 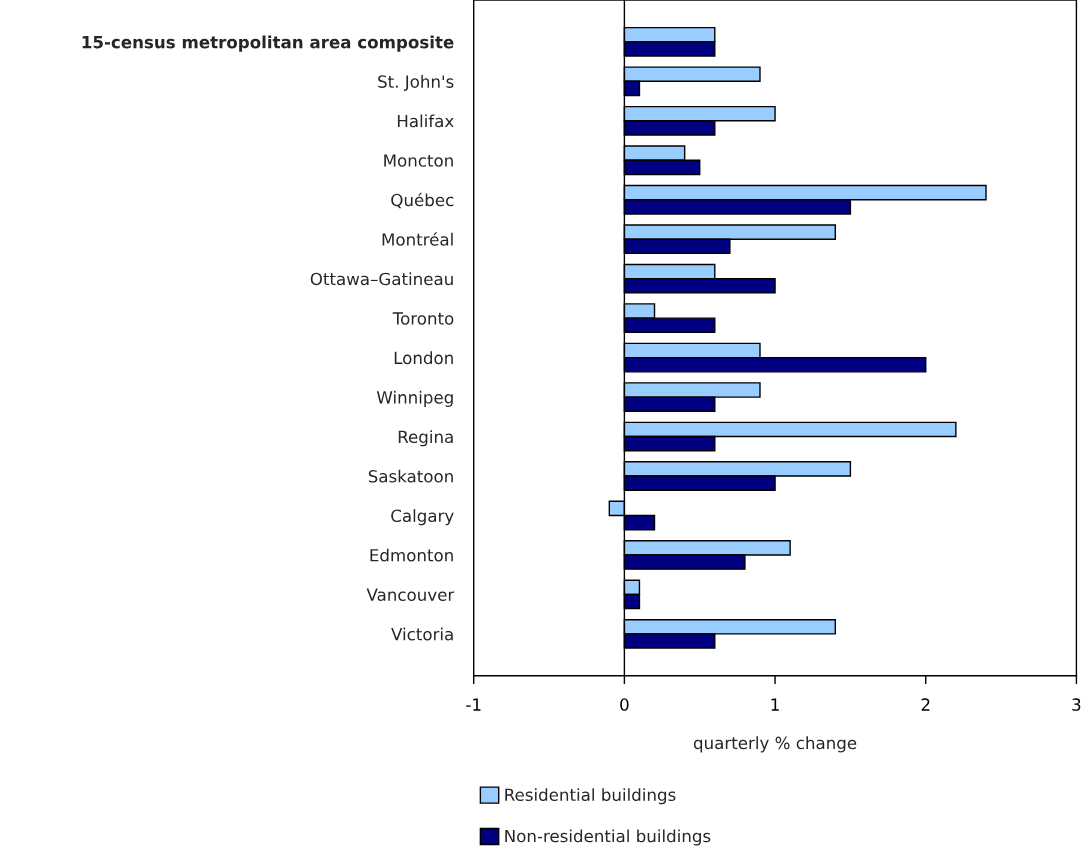 What do you see at coordinates (473, 704) in the screenshot?
I see `x-tick-label: -1` at bounding box center [473, 704].